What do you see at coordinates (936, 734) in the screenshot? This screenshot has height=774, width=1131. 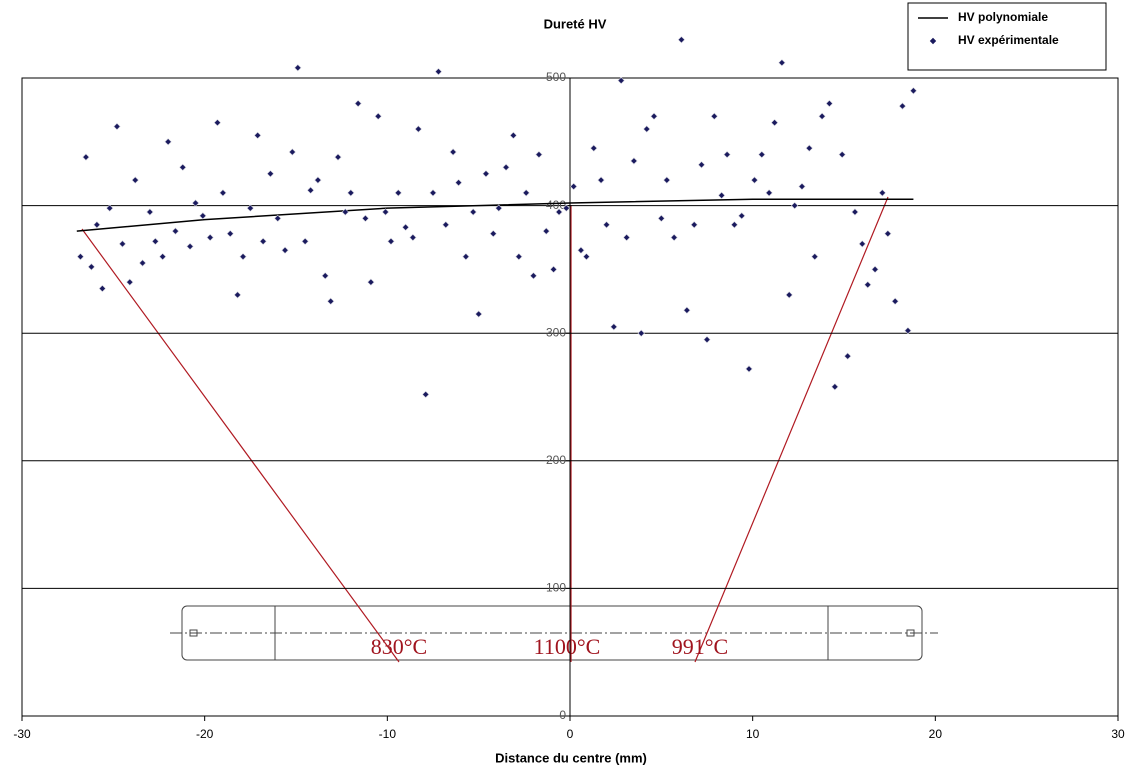 I see `x-tick-label: 20` at bounding box center [936, 734].